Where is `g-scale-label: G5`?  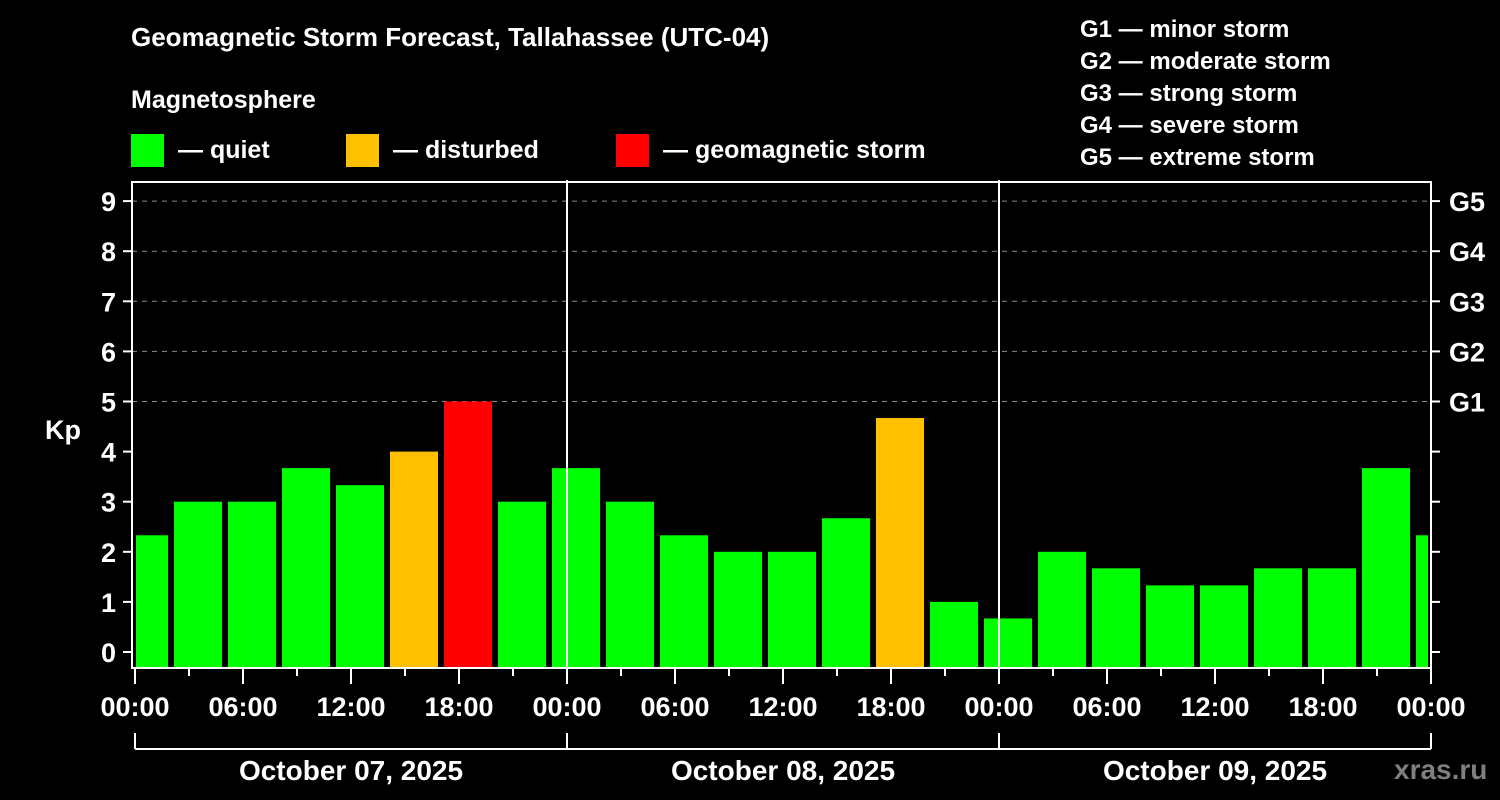 g-scale-label: G5 is located at coordinates (1467, 202).